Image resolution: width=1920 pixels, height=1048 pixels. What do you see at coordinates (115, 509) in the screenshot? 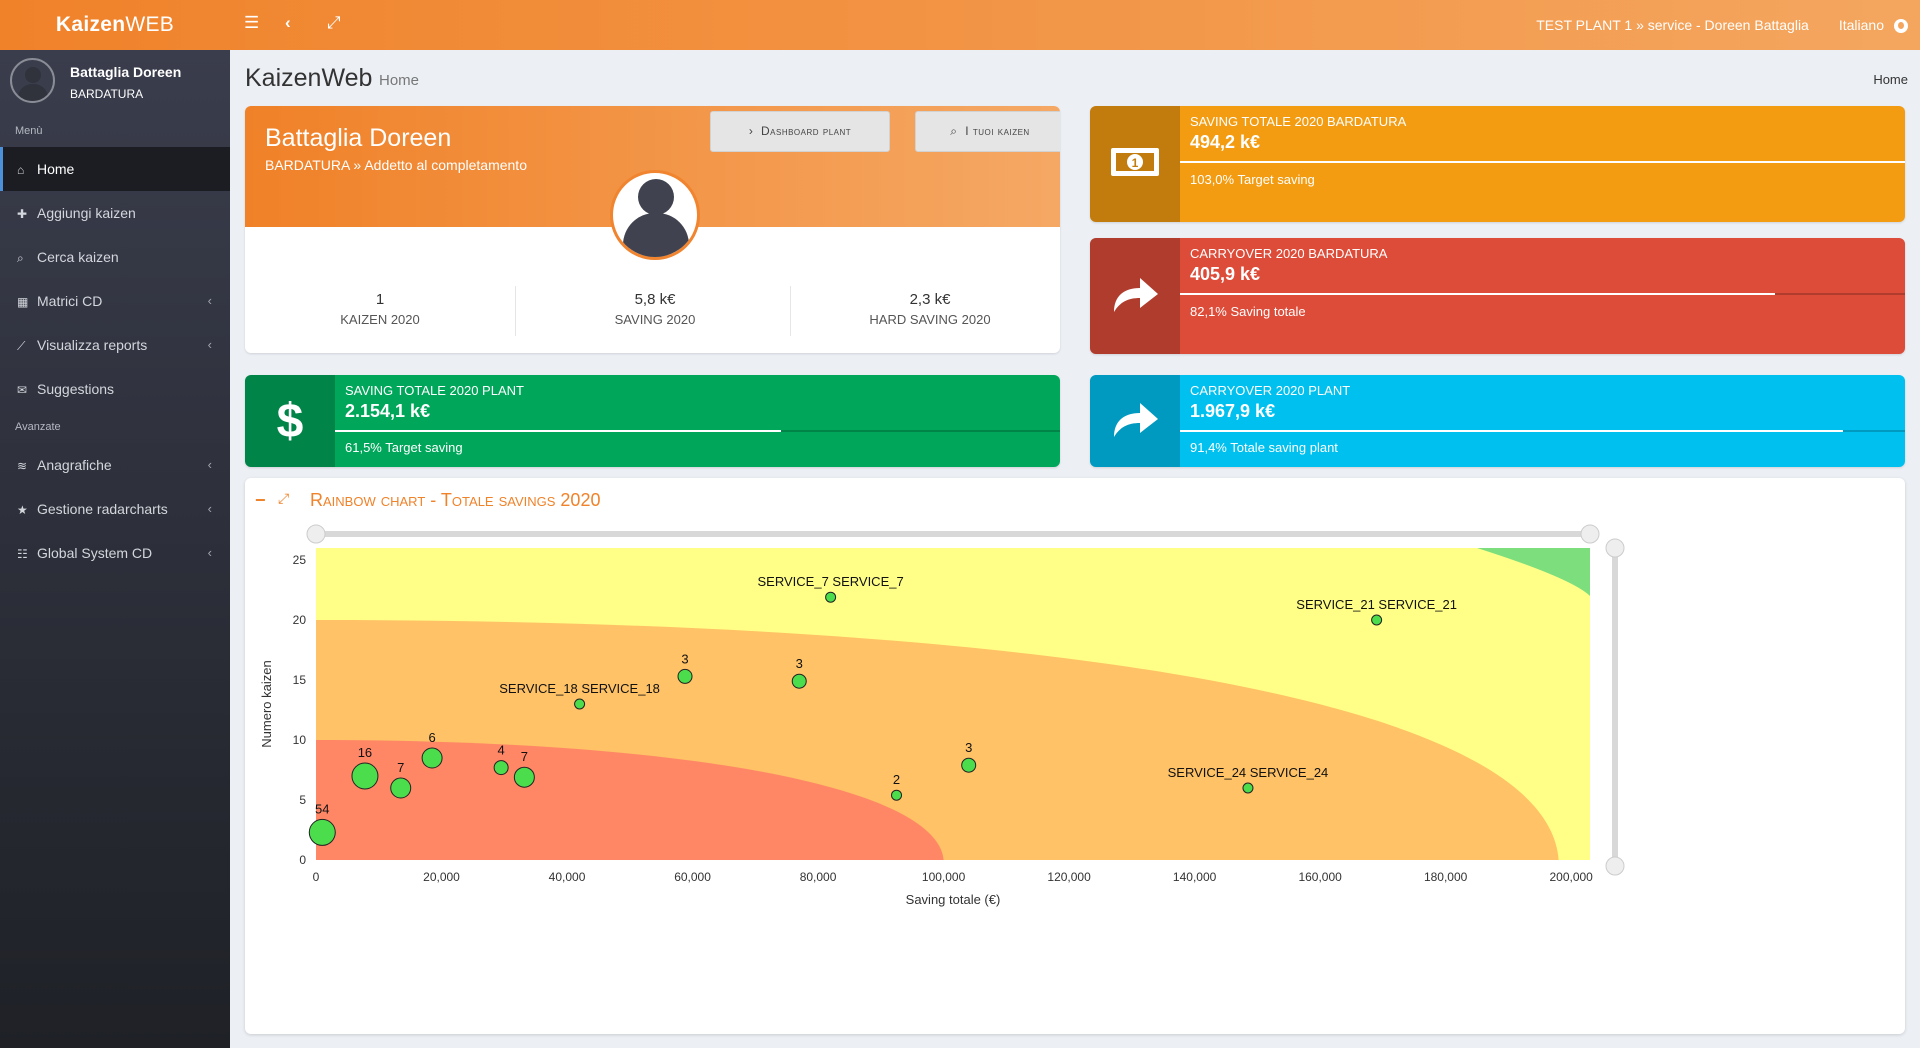
I see `sidebar-item-gestione-radarcharts: ★ Gestione radarcharts ‹` at bounding box center [115, 509].